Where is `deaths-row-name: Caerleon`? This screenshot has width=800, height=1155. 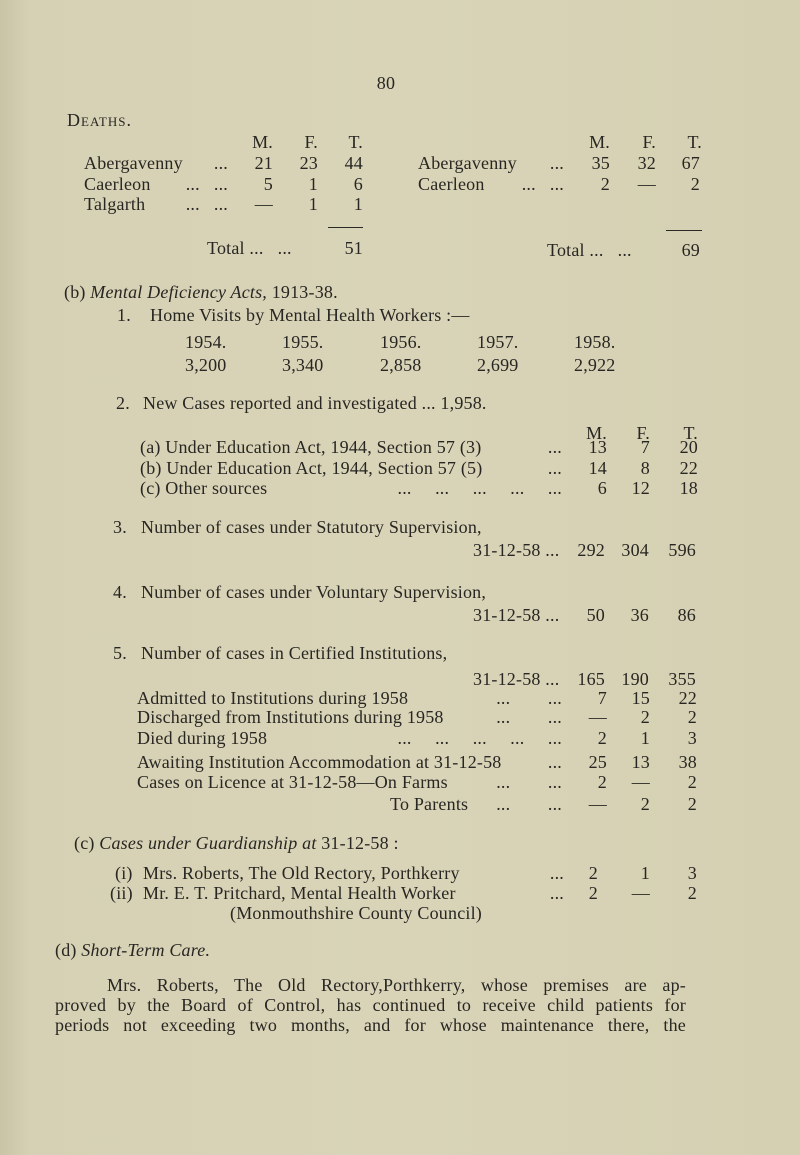
deaths-row-name: Caerleon is located at coordinates (117, 184).